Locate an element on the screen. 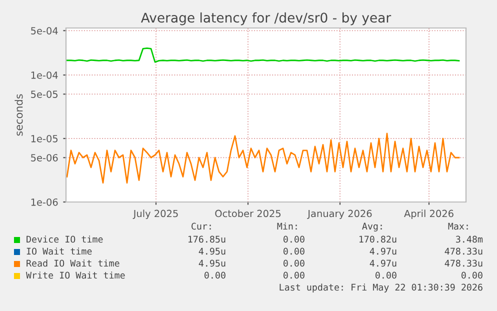 Image resolution: width=497 pixels, height=311 pixels. text: 3.48m is located at coordinates (469, 239).